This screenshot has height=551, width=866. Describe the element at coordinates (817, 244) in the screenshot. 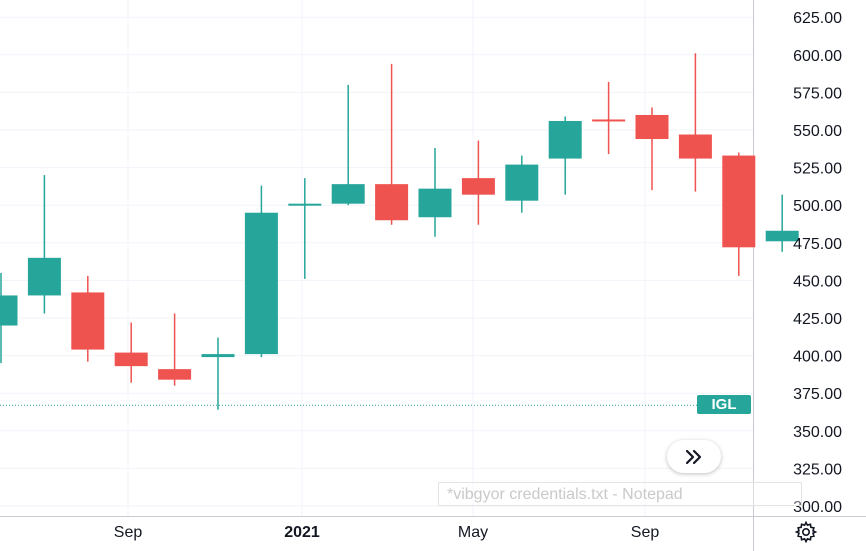

I see `y-tick-label: 475.00` at that location.